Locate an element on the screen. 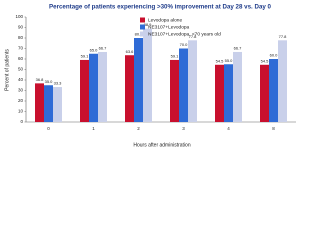 Image resolution: width=320 pixels, height=240 pixels. y-tick-label: 40 is located at coordinates (21, 79).